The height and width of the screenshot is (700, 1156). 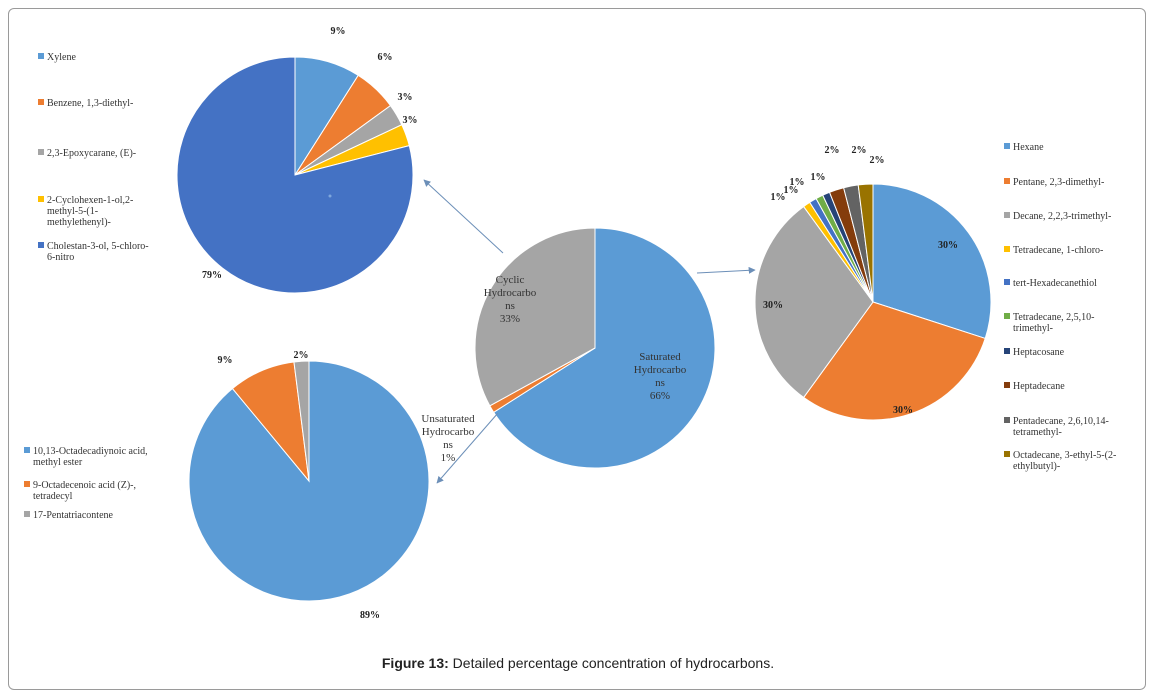 I want to click on cyclic-legend-swatch-benzene-1-3-diethyl, so click(x=41, y=102).